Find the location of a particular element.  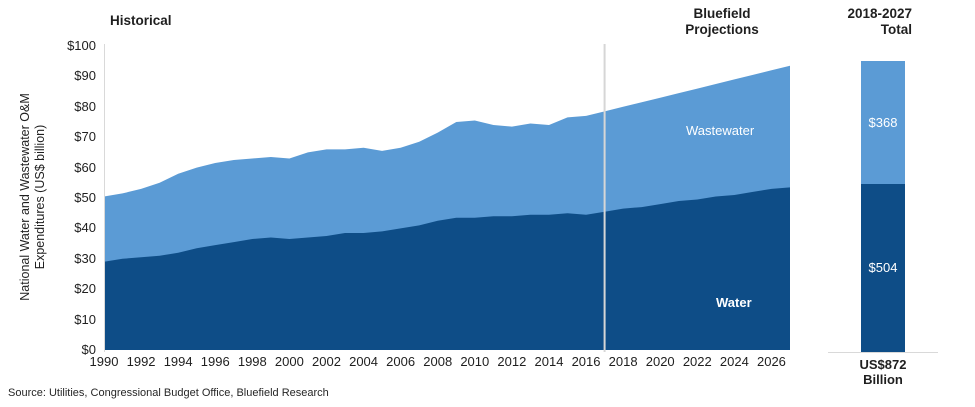

x-tick-1990: 1990 is located at coordinates (104, 361).